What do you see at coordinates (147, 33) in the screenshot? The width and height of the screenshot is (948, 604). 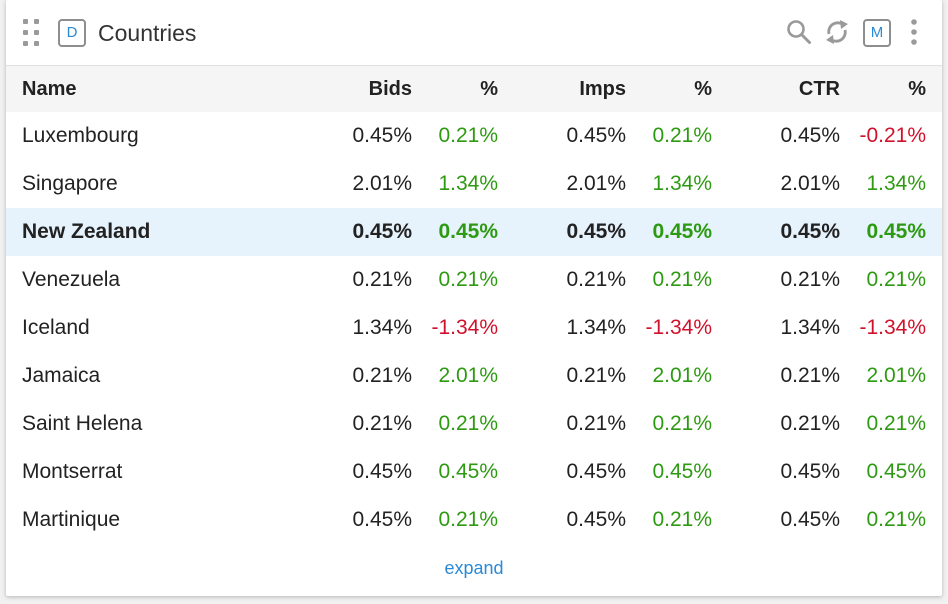 I see `widget-title: Countries` at bounding box center [147, 33].